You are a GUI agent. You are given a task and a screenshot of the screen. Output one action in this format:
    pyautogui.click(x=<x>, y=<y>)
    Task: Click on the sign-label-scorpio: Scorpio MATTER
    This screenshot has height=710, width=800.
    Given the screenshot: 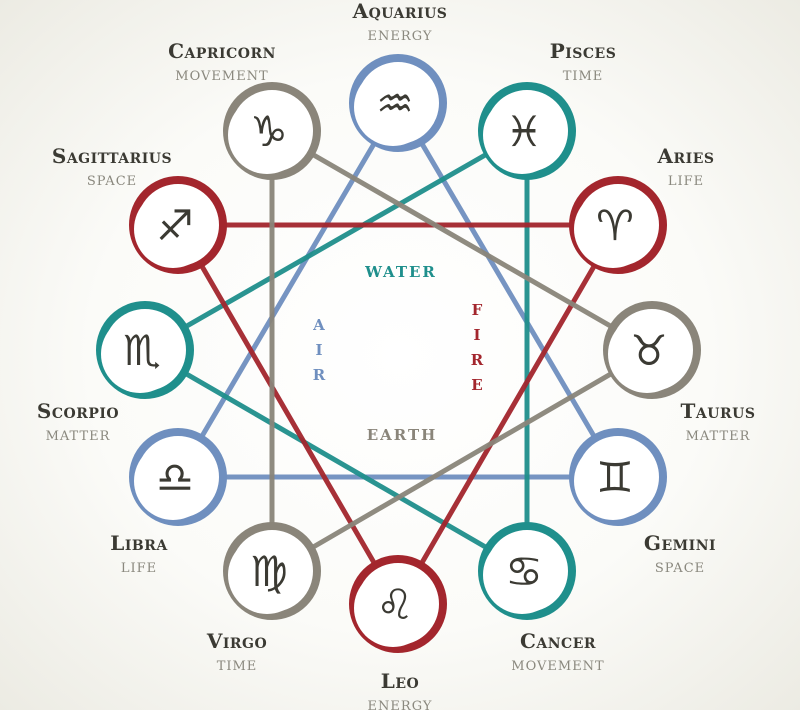 What is the action you would take?
    pyautogui.click(x=78, y=421)
    